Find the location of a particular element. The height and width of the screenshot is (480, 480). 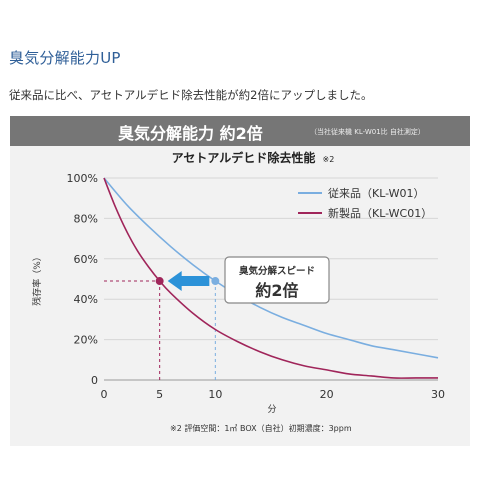

y-tick-labels: 0 20% 40% 60% 80% 100% is located at coordinates (82, 279).